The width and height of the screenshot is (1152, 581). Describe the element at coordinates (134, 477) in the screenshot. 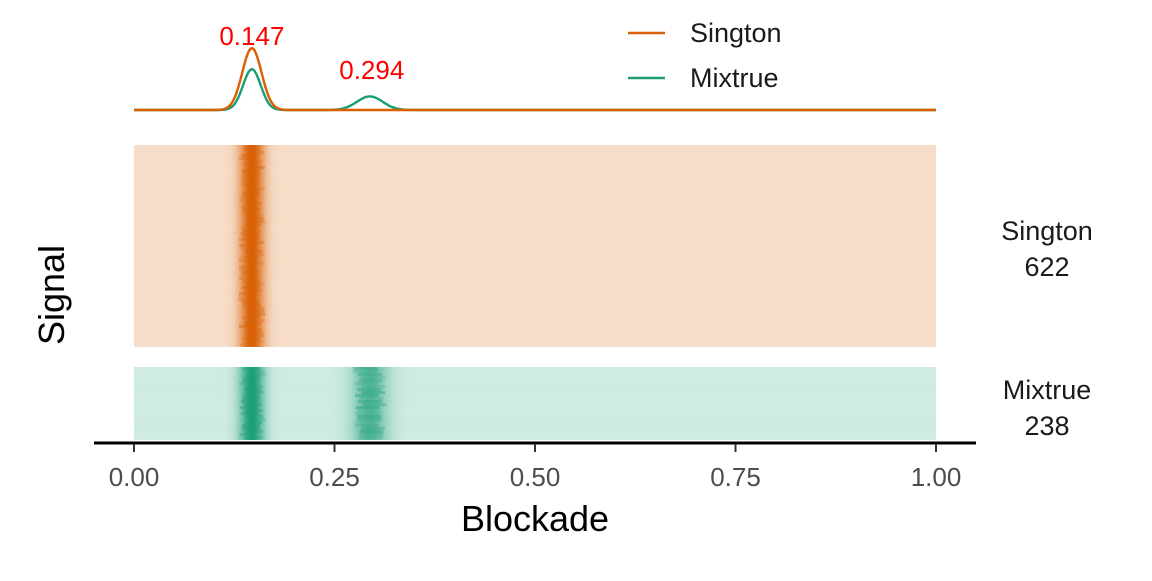

I see `x-tick-label: 0.00` at that location.